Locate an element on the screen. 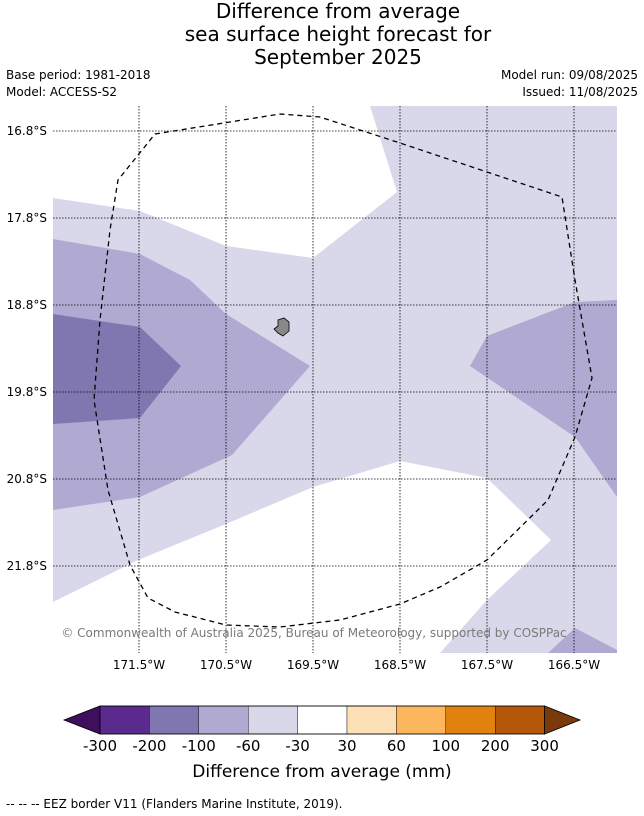  island-niue is located at coordinates (281, 327).